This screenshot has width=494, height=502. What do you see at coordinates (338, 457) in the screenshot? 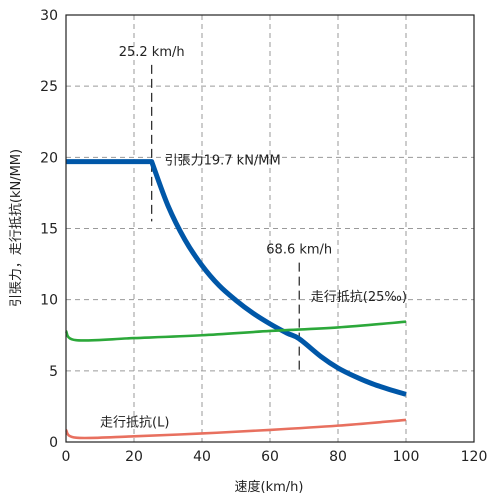
I see `x-tick-label: 80` at bounding box center [338, 457].